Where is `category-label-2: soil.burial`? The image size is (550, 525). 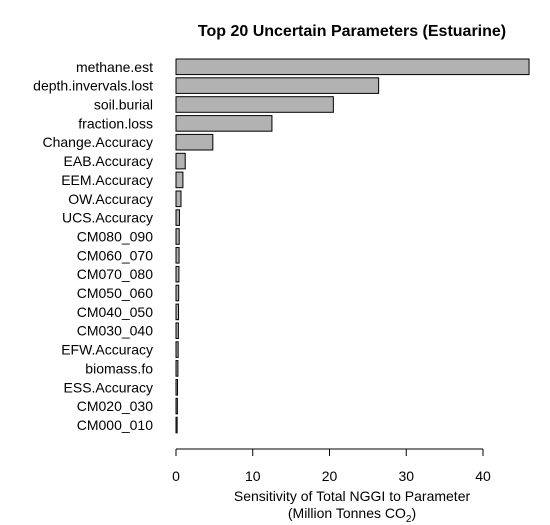
category-label-2: soil.burial is located at coordinates (123, 105).